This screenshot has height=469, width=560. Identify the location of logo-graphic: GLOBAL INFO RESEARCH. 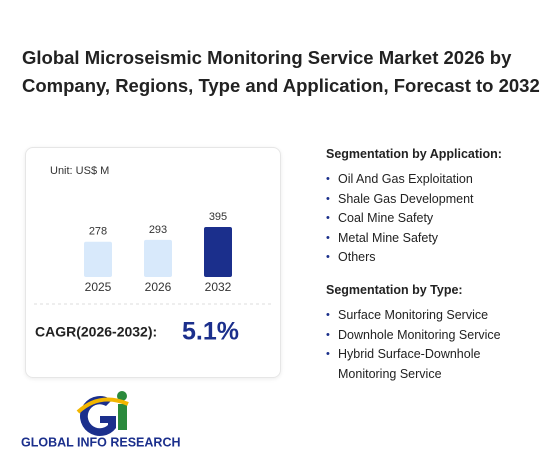
(101, 420).